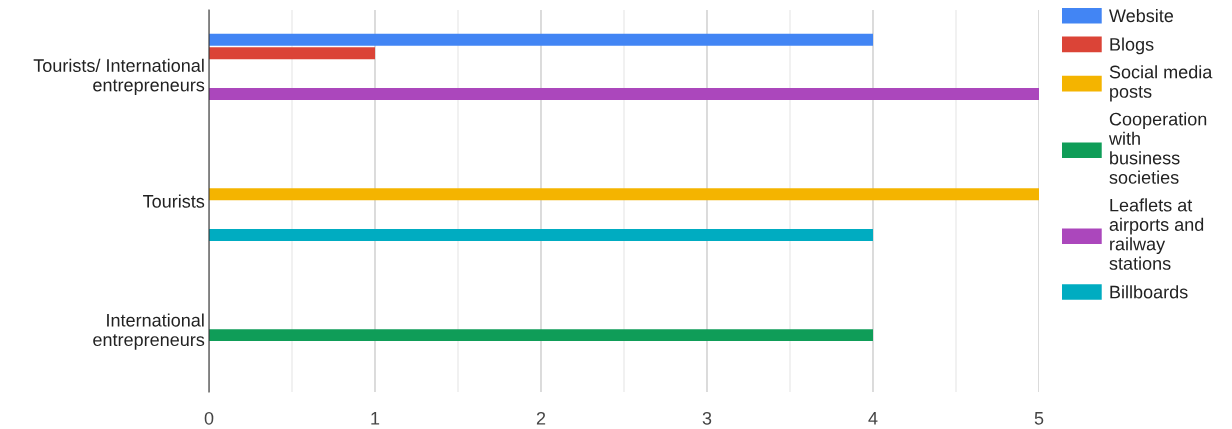 The image size is (1232, 429). I want to click on x-tick-label: 0, so click(209, 418).